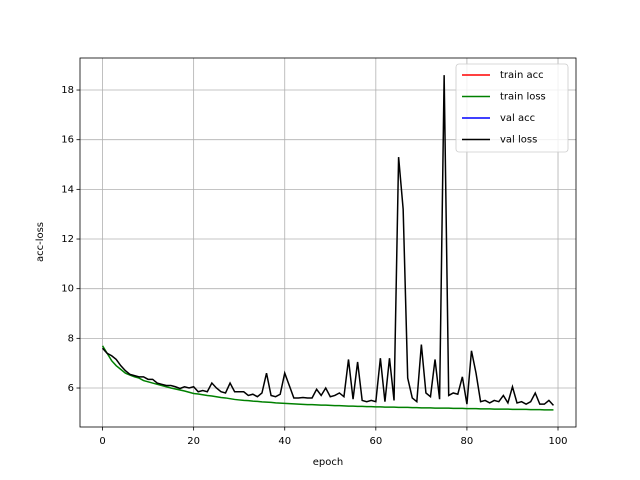  I want to click on y-tick-label: 16, so click(67, 140).